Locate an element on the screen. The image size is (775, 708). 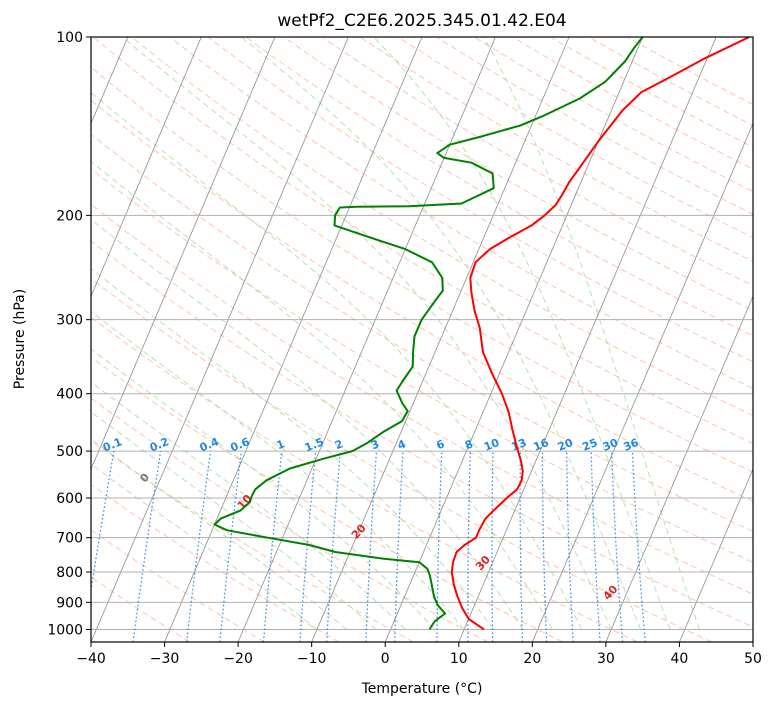
y-tick-label: 300 is located at coordinates (69, 321).